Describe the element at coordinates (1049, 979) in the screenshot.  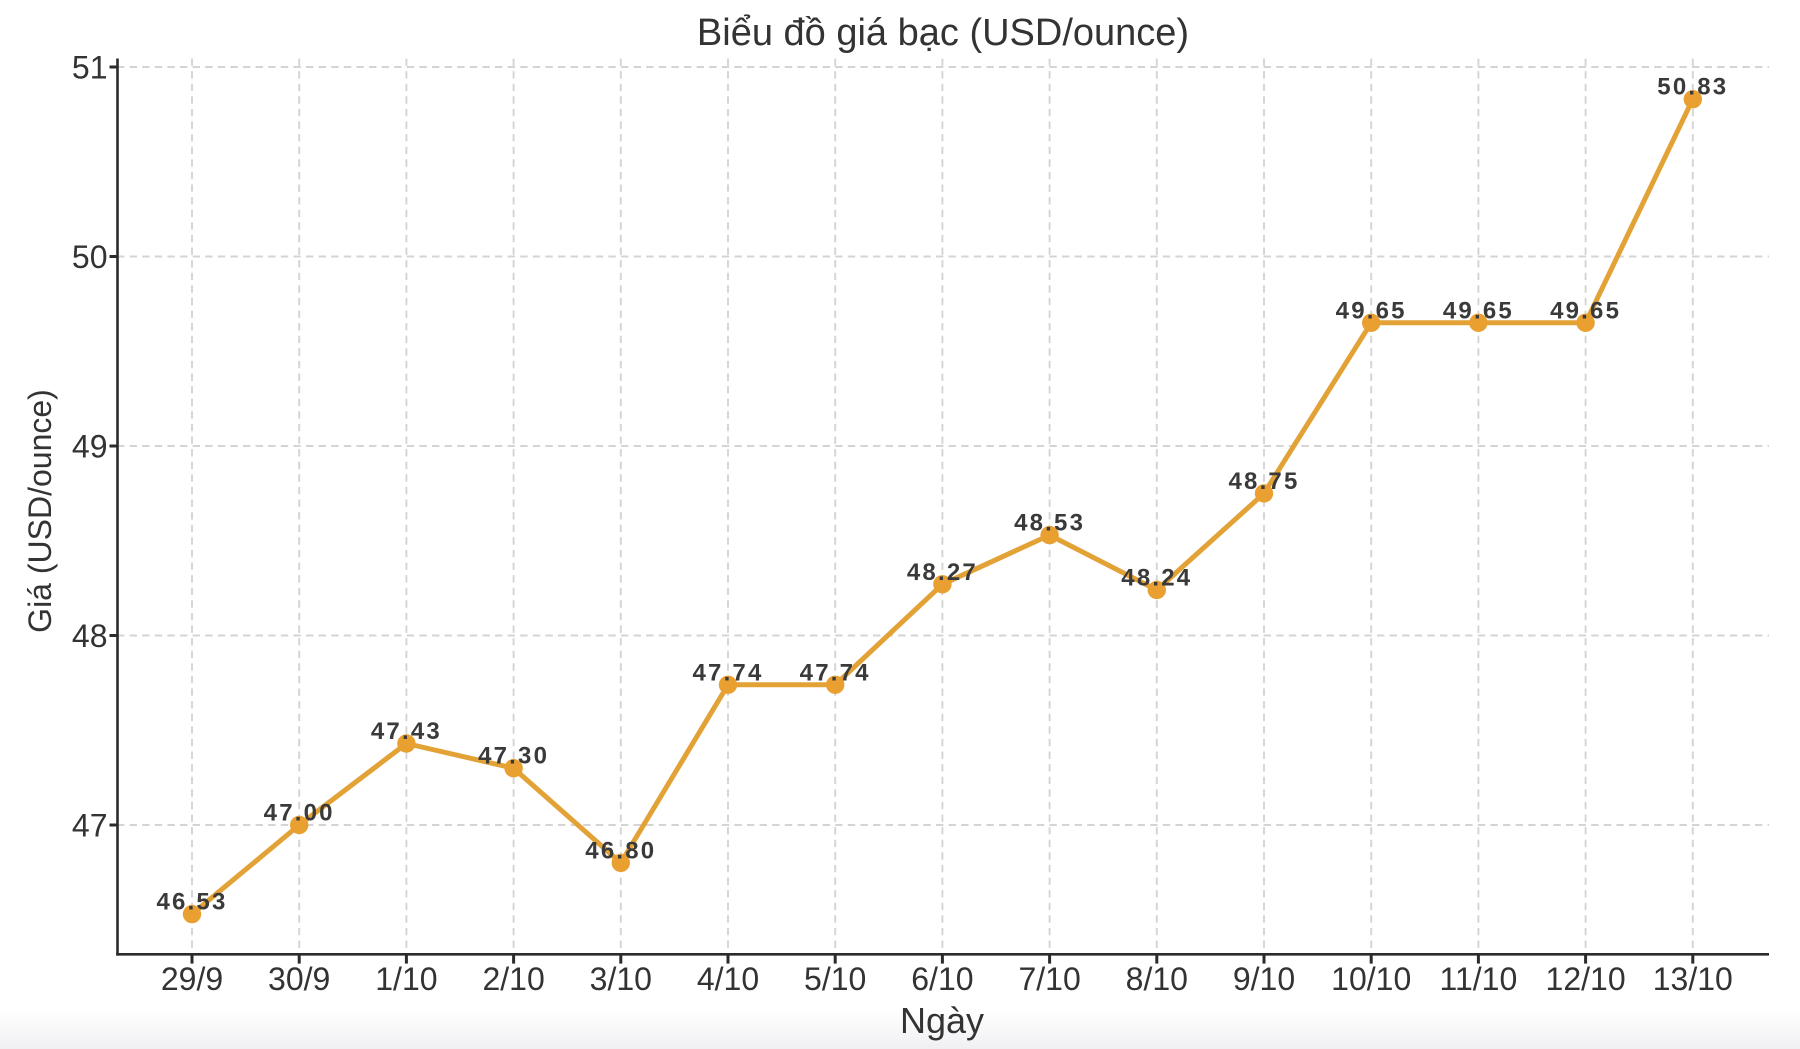
I see `svg-text: 7/10` at that location.